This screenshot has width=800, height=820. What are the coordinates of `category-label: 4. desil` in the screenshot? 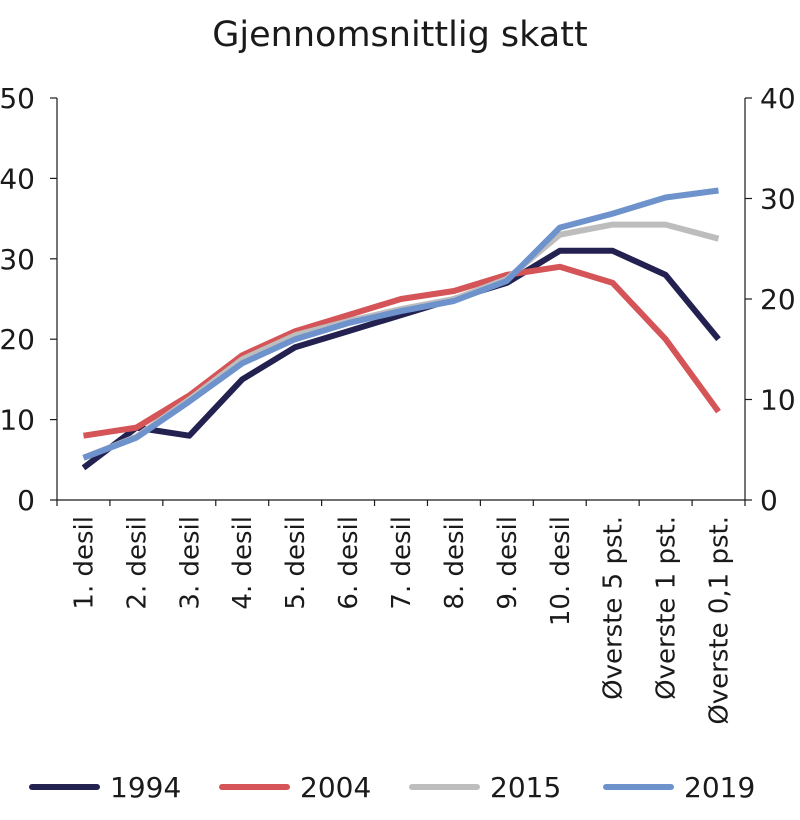 It's located at (243, 563).